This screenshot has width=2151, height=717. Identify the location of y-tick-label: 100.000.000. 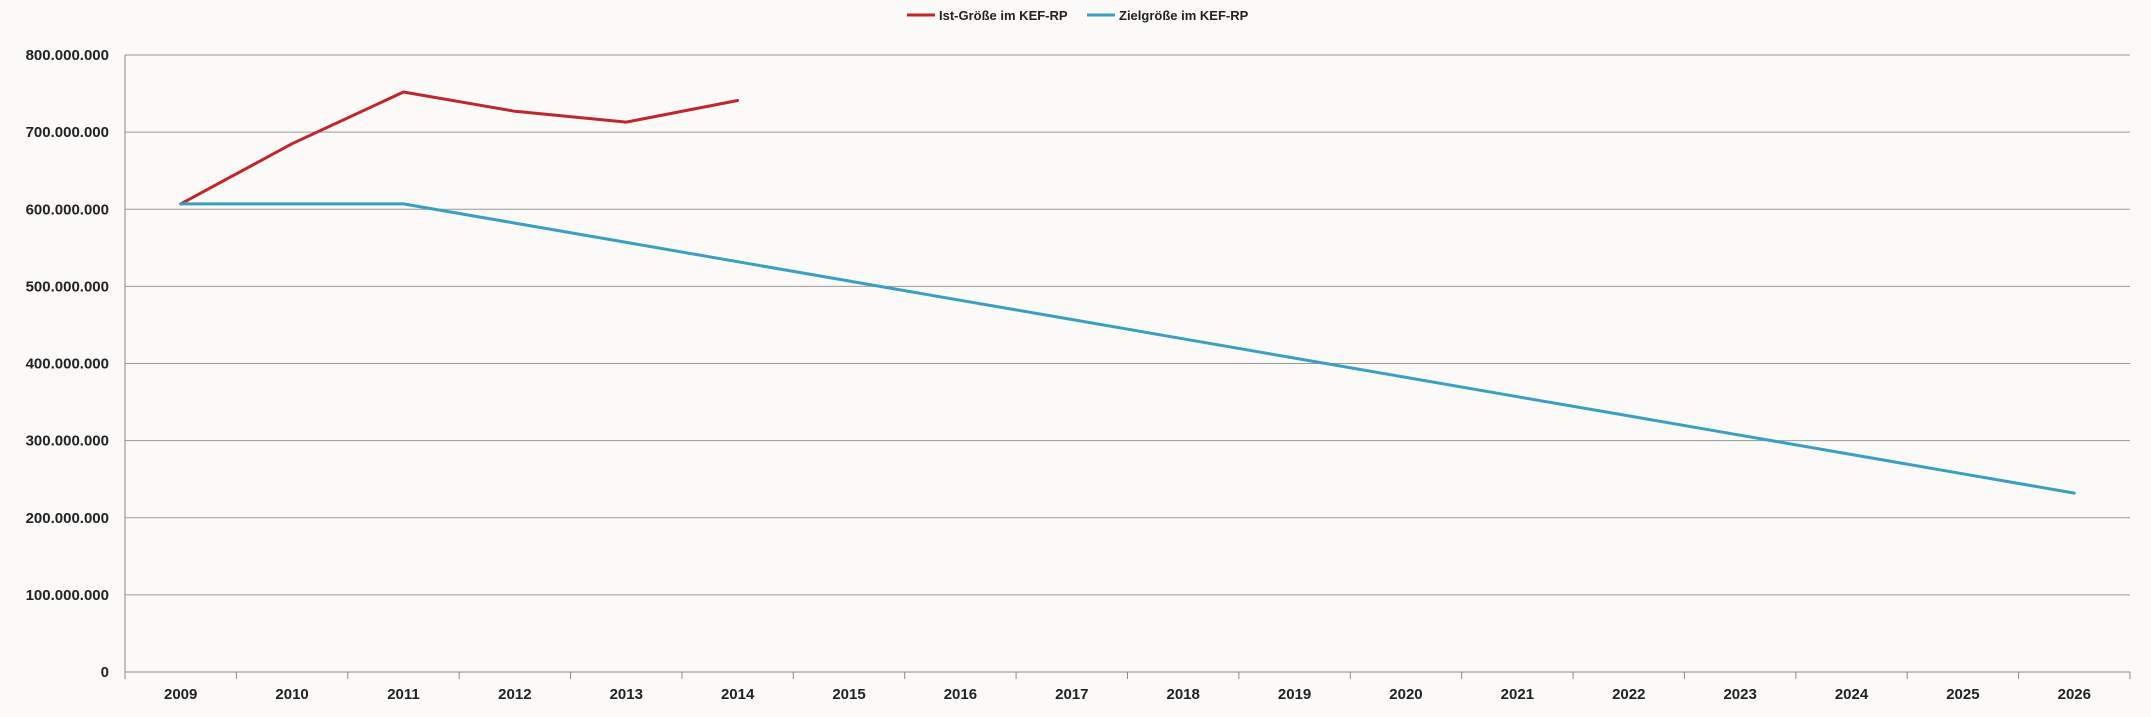
(67, 595).